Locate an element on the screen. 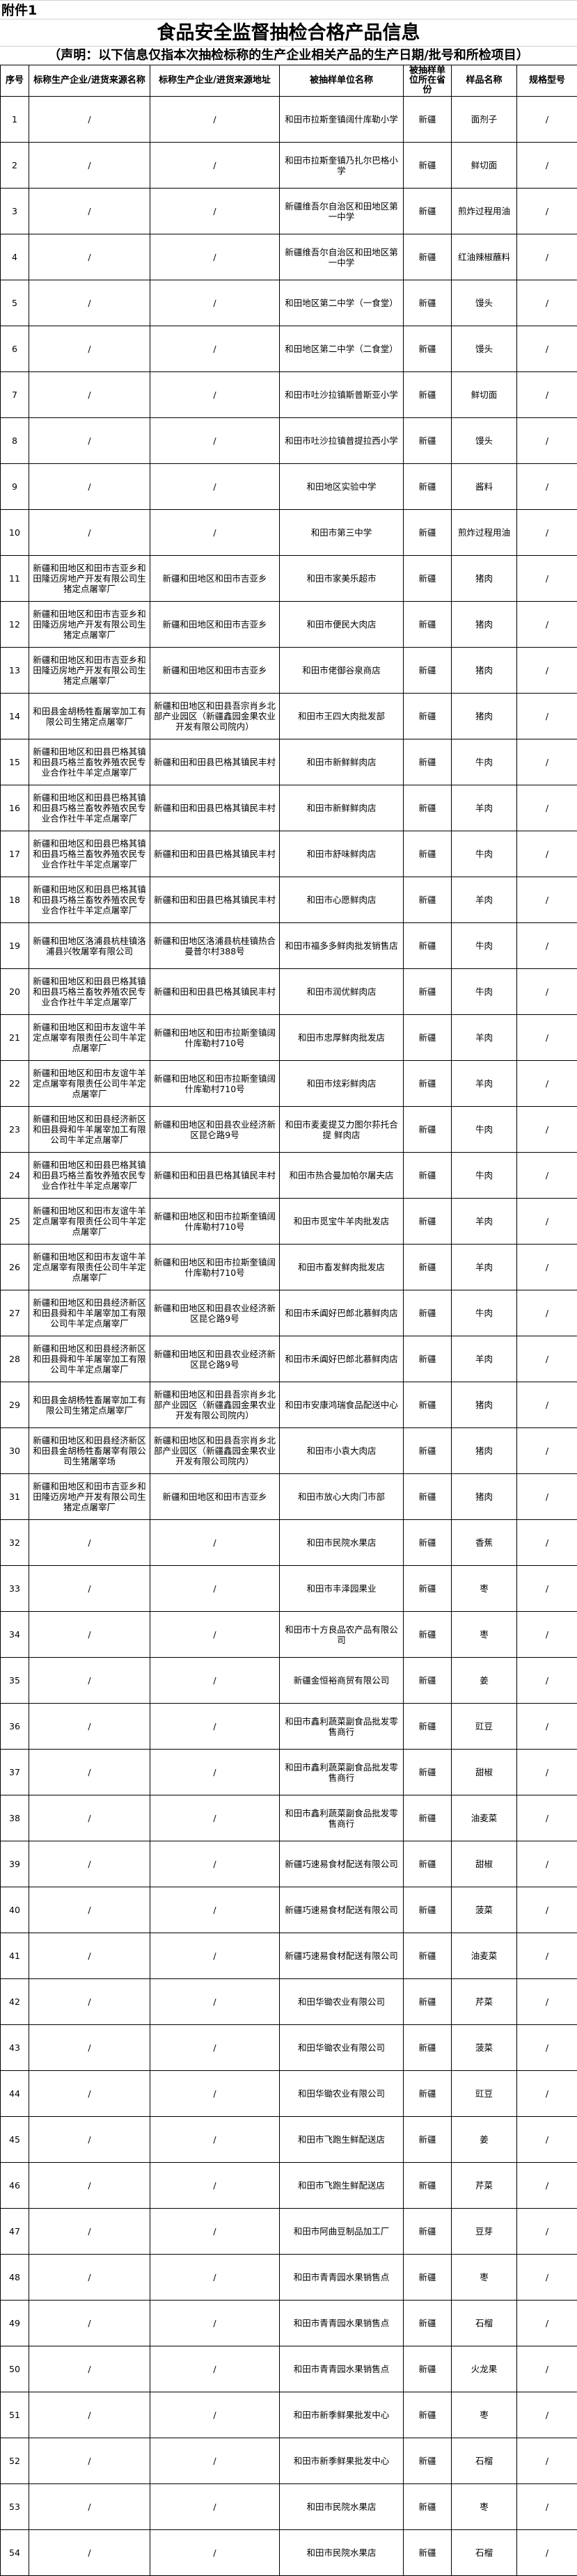  cell-manufacturer-name: 新疆和田地区和田县经济新区和田县舜和牛羊屠宰加工有限公司牛羊定点屠宰厂 is located at coordinates (89, 1129).